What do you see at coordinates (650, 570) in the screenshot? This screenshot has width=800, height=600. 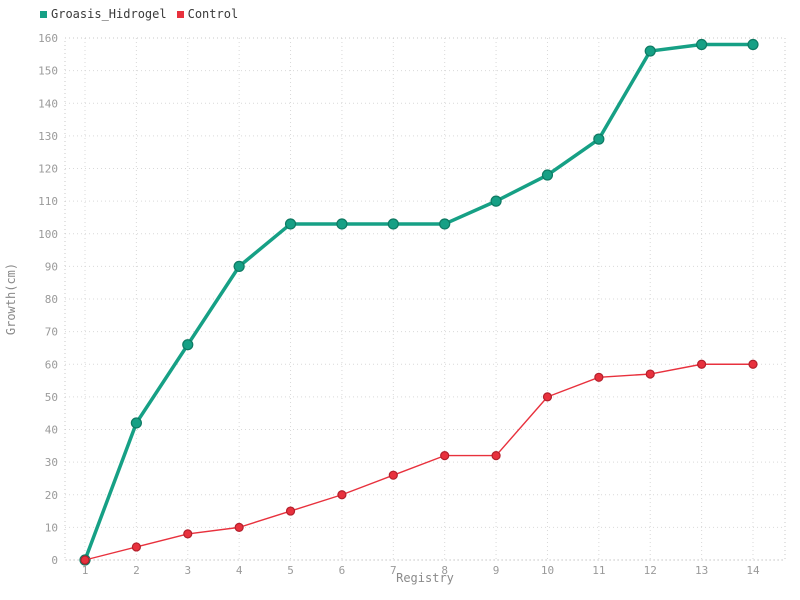 I see `x-tick-label: 12` at bounding box center [650, 570].